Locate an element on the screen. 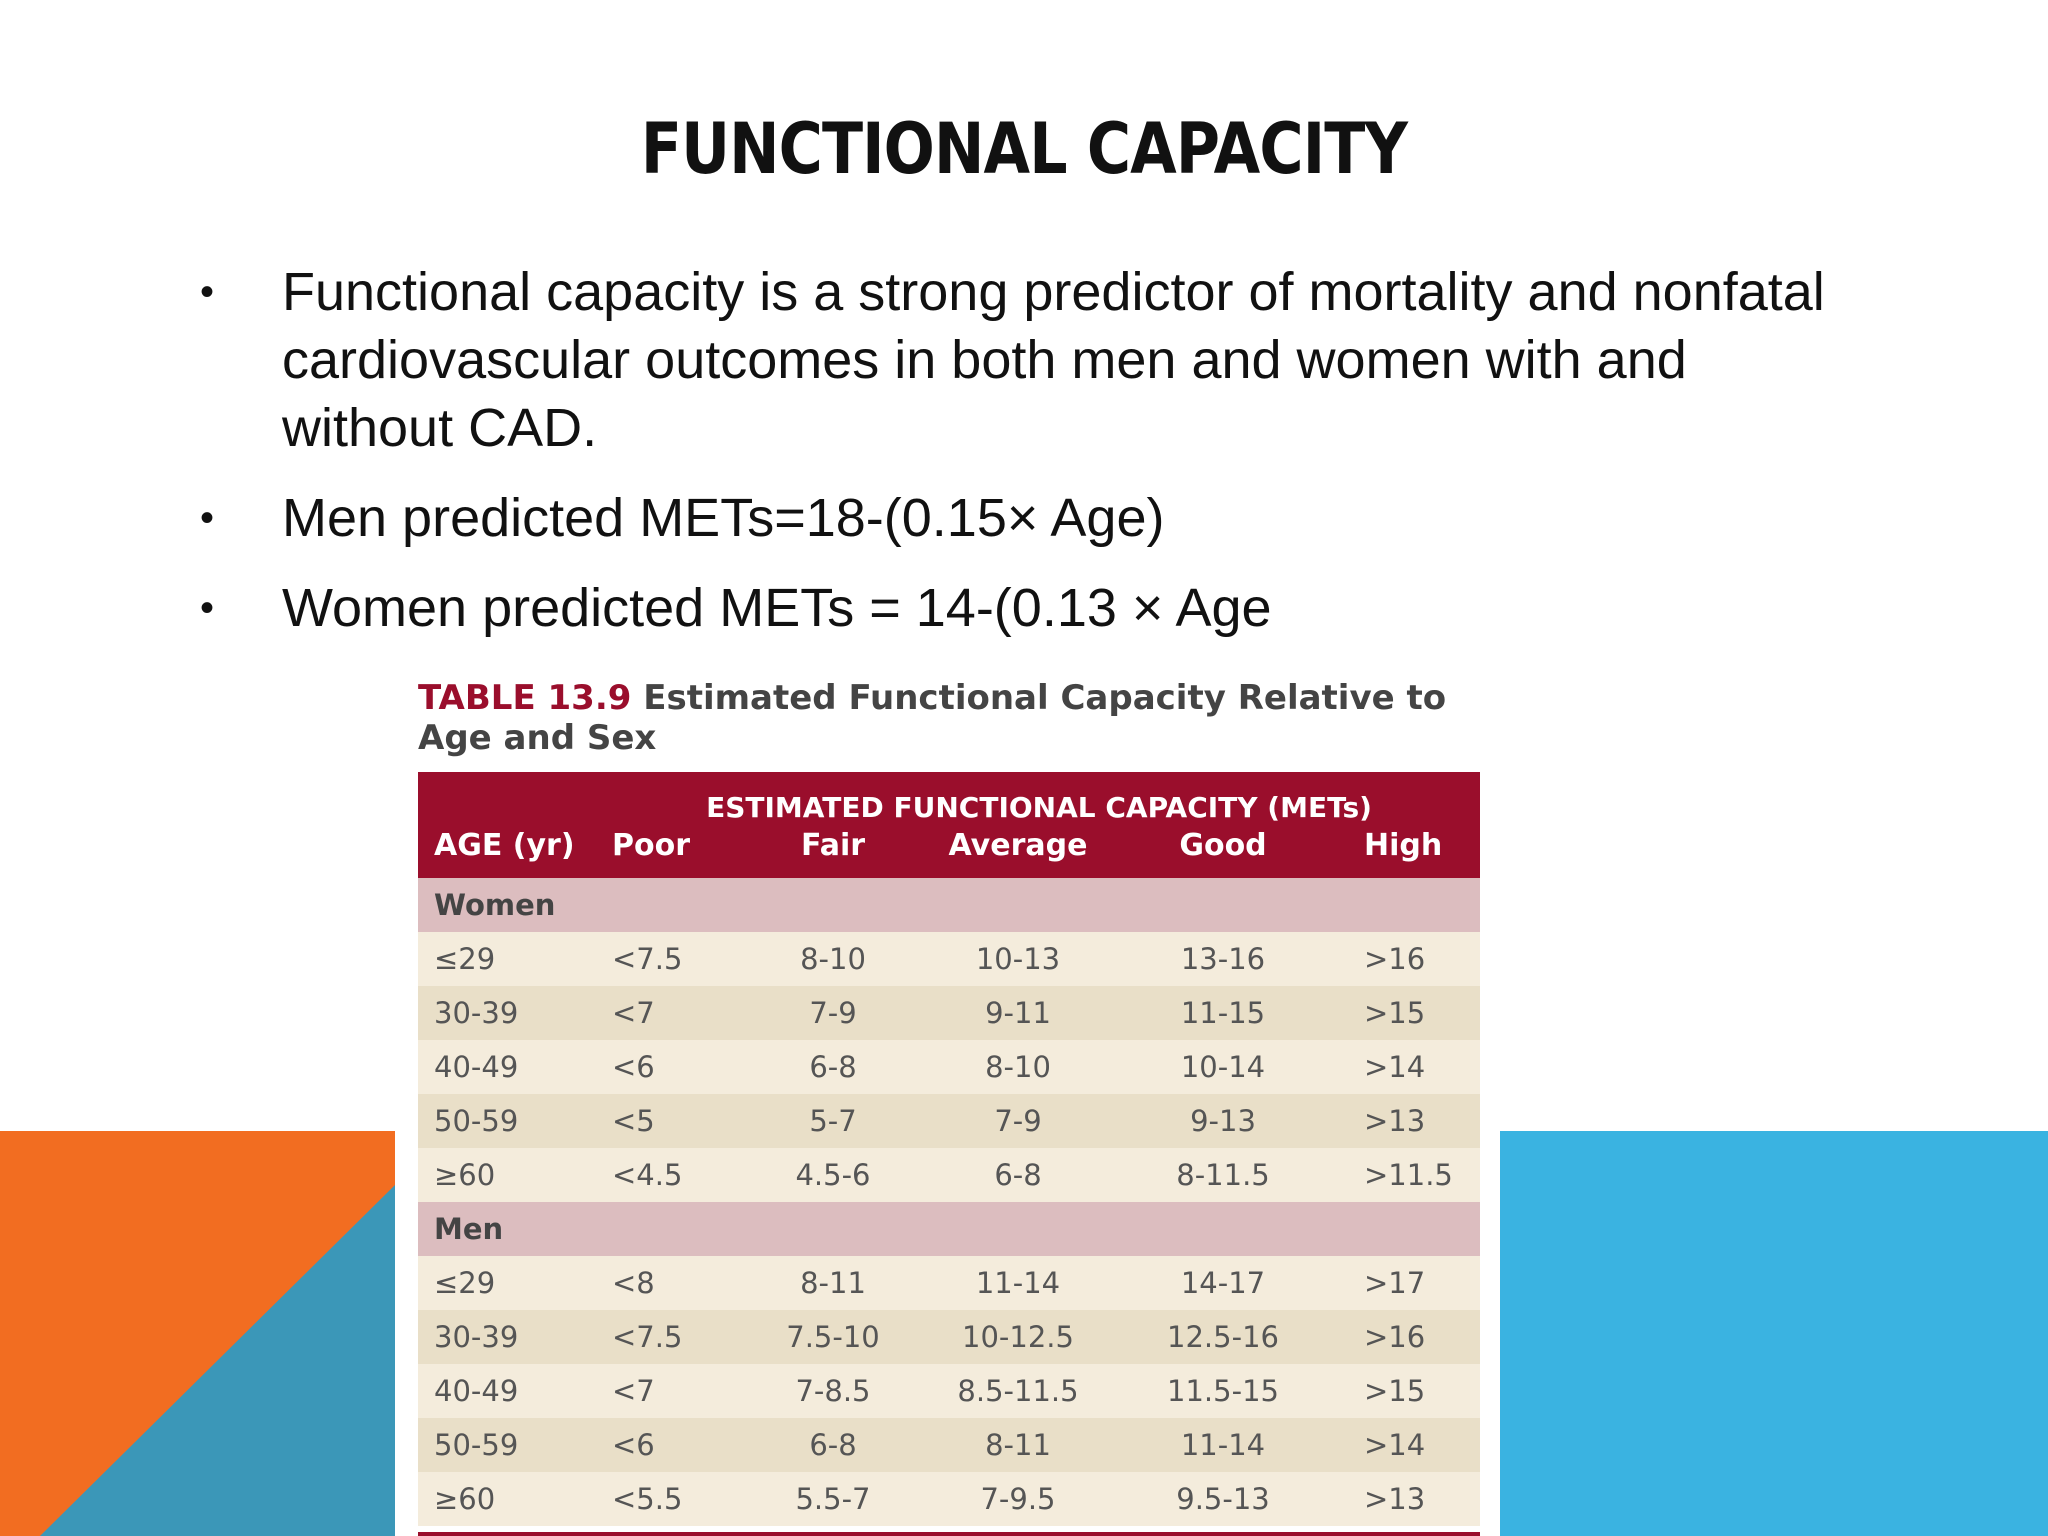  cell-good: 8-11.5 is located at coordinates (1223, 1175).